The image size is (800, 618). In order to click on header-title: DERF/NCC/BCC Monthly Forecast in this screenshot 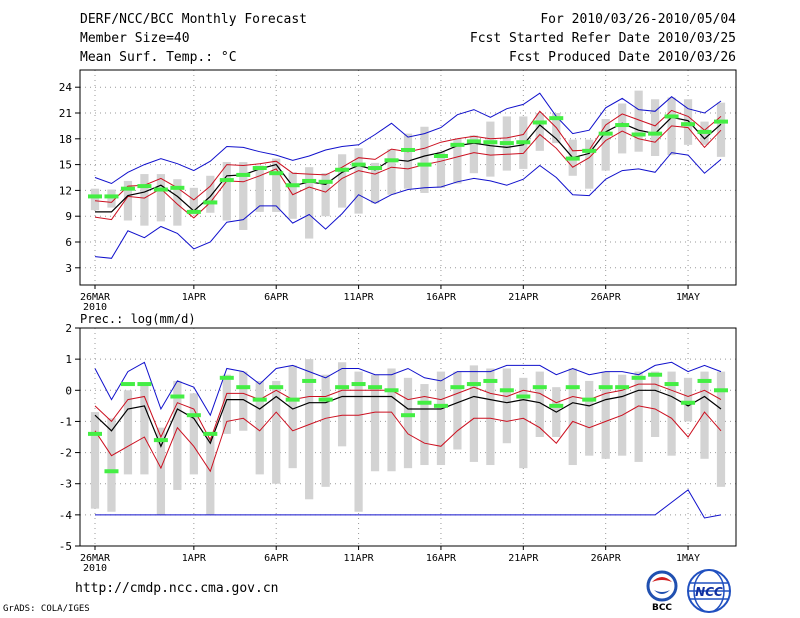, I will do `click(193, 19)`.